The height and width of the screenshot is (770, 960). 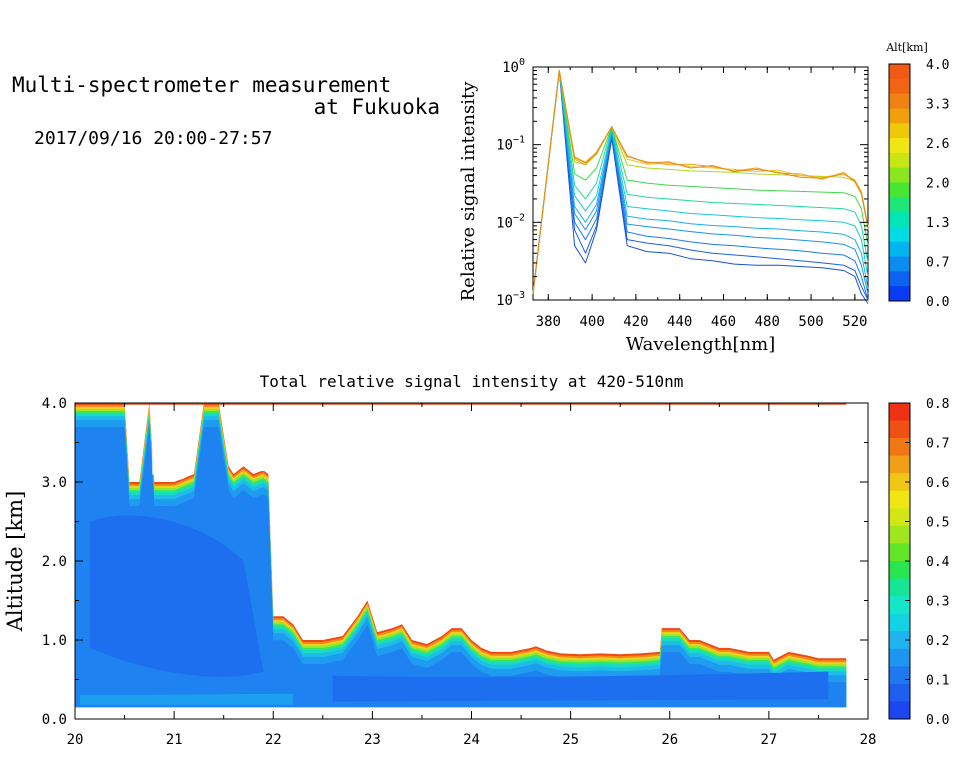 What do you see at coordinates (468, 191) in the screenshot?
I see `y-axis-label: Relative signal intensity` at bounding box center [468, 191].